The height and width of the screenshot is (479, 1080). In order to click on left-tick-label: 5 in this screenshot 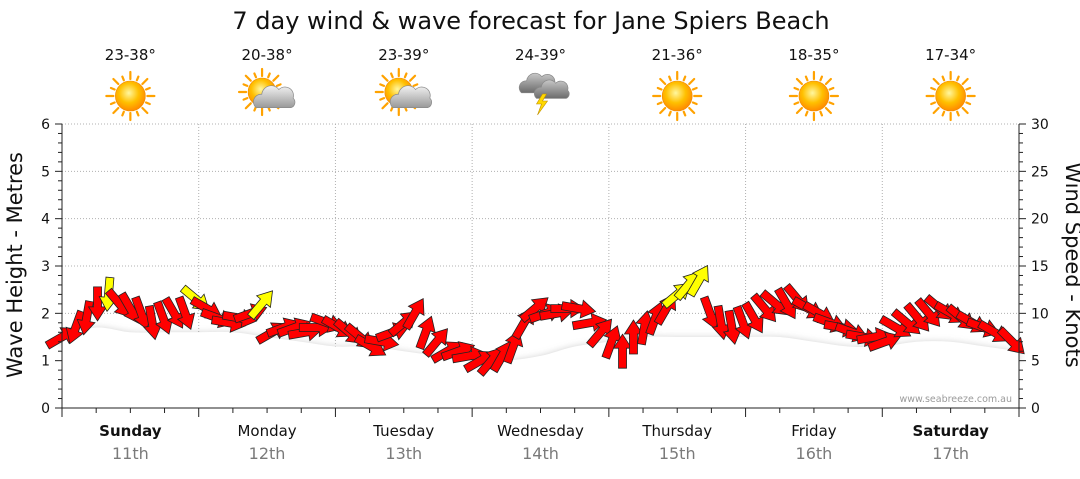, I will do `click(45, 172)`.